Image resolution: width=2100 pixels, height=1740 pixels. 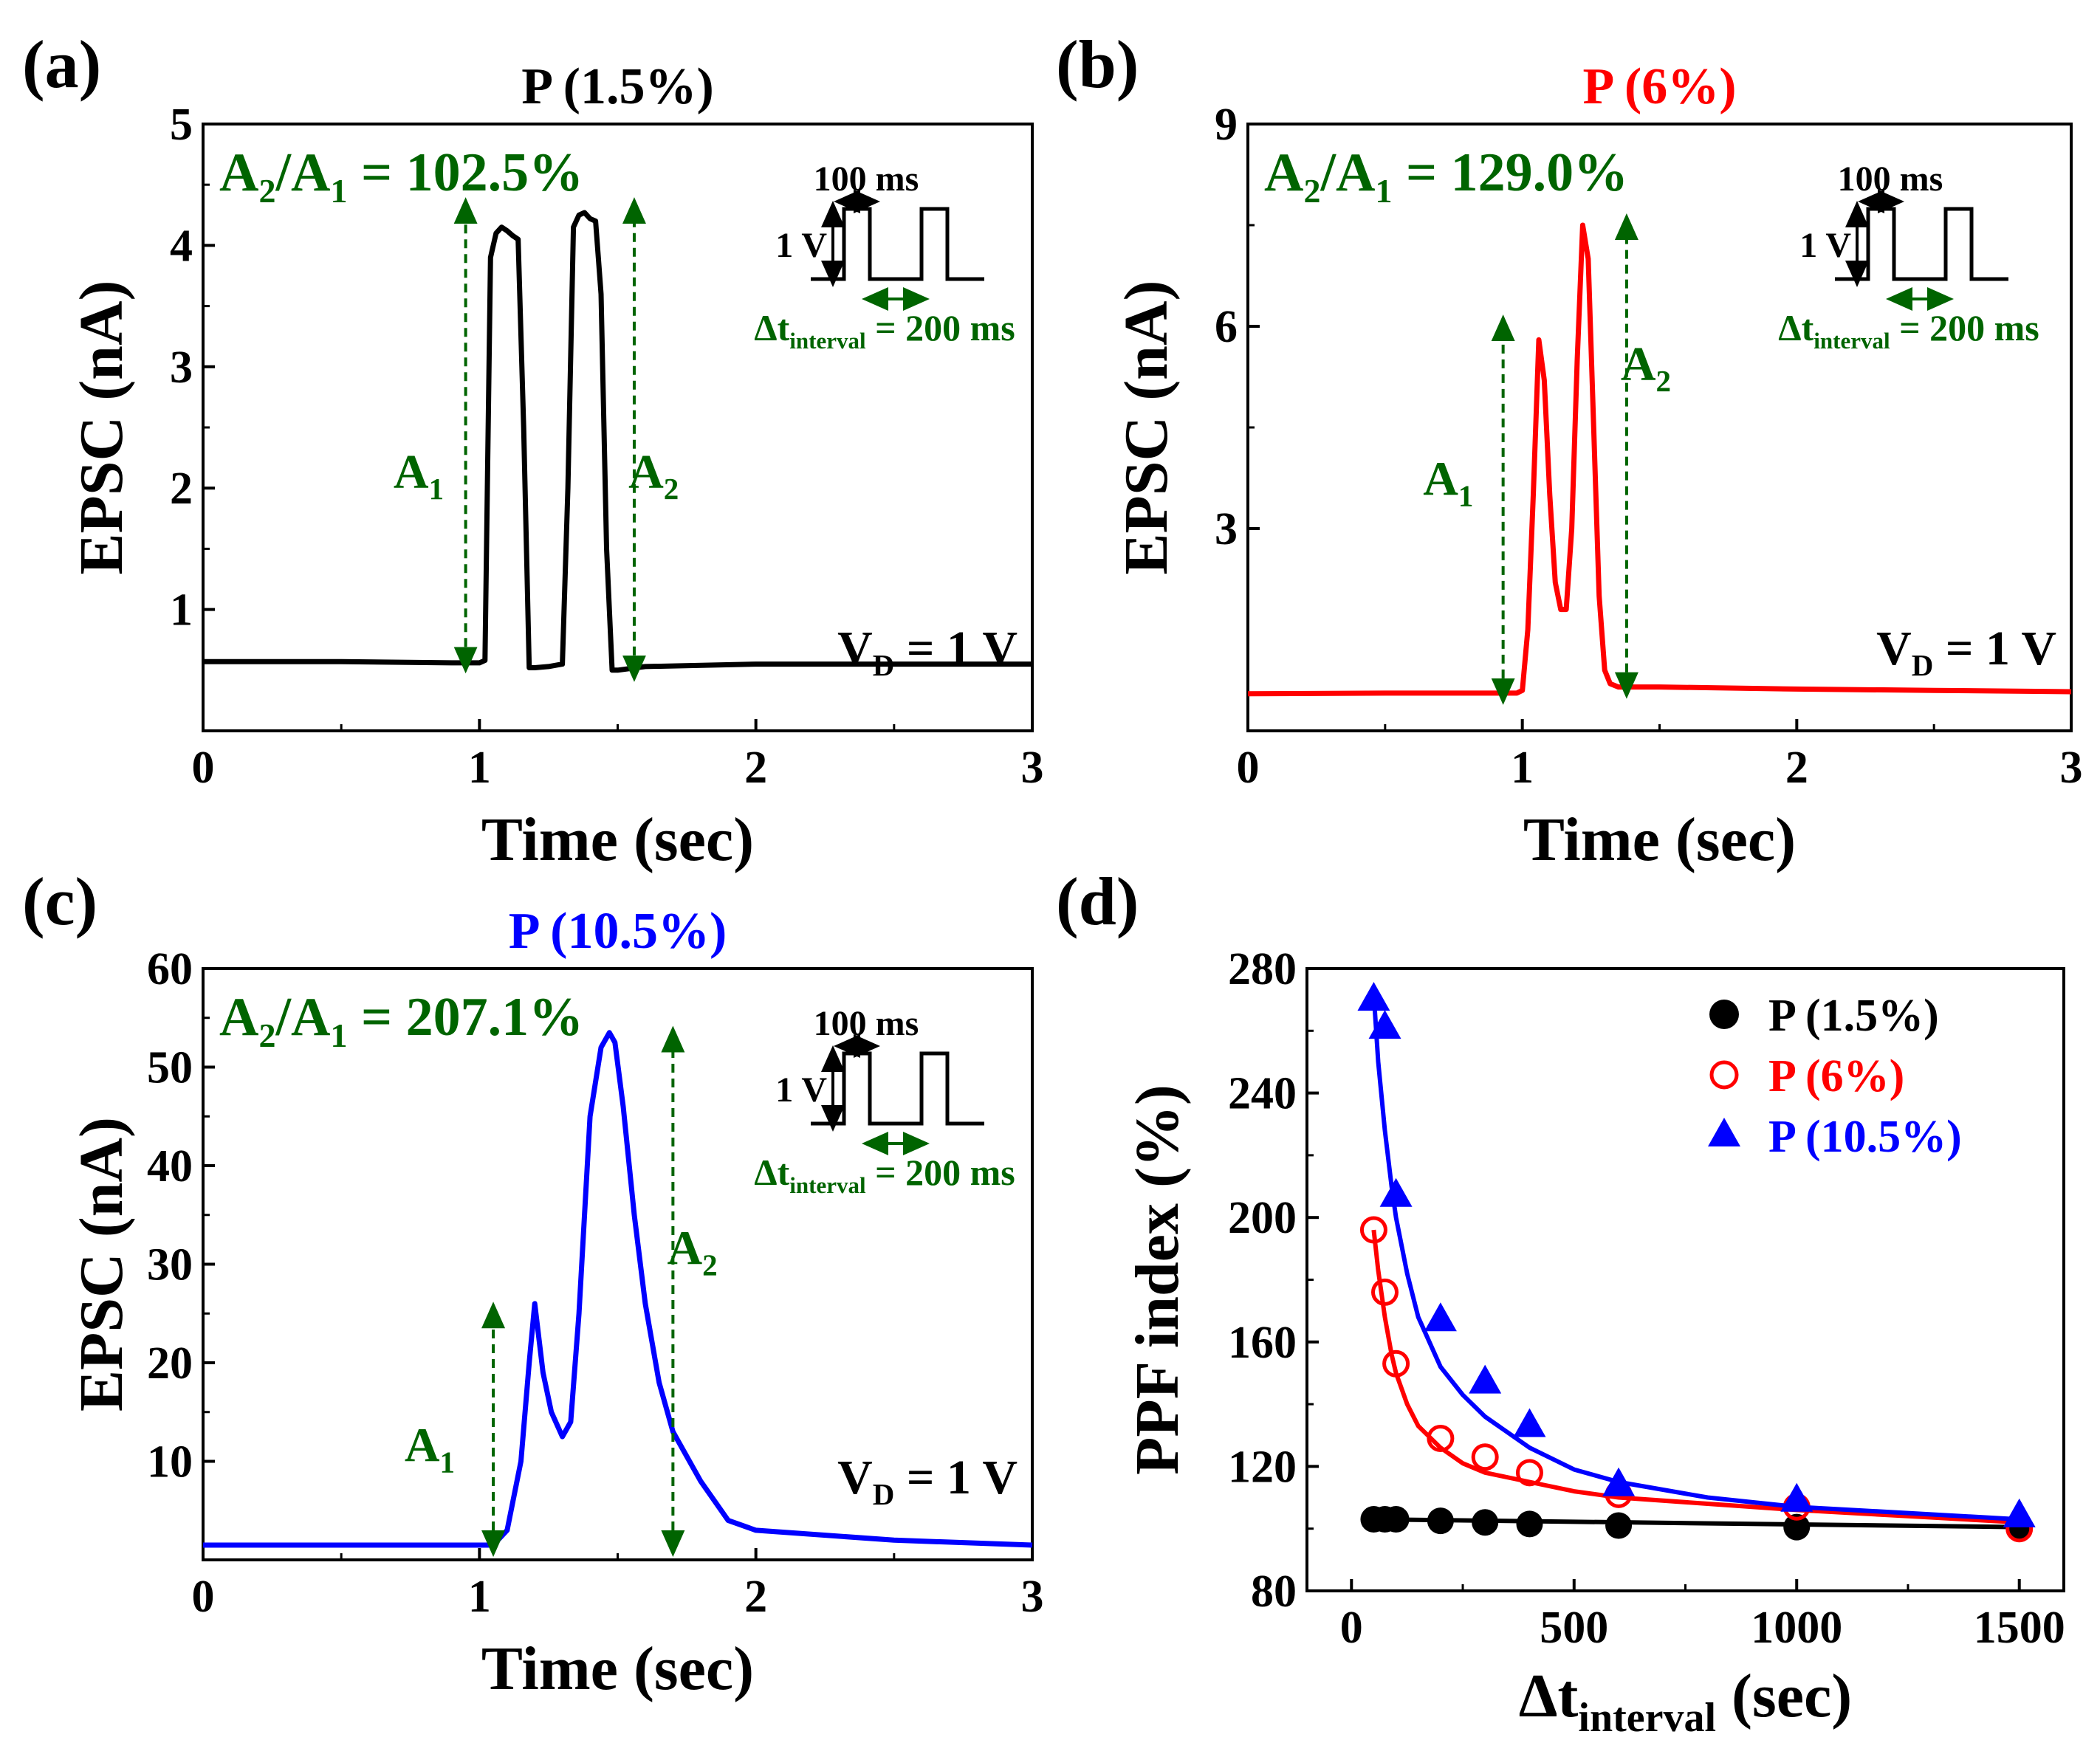 What do you see at coordinates (1796, 1628) in the screenshot?
I see `x-tick-label: 1000` at bounding box center [1796, 1628].